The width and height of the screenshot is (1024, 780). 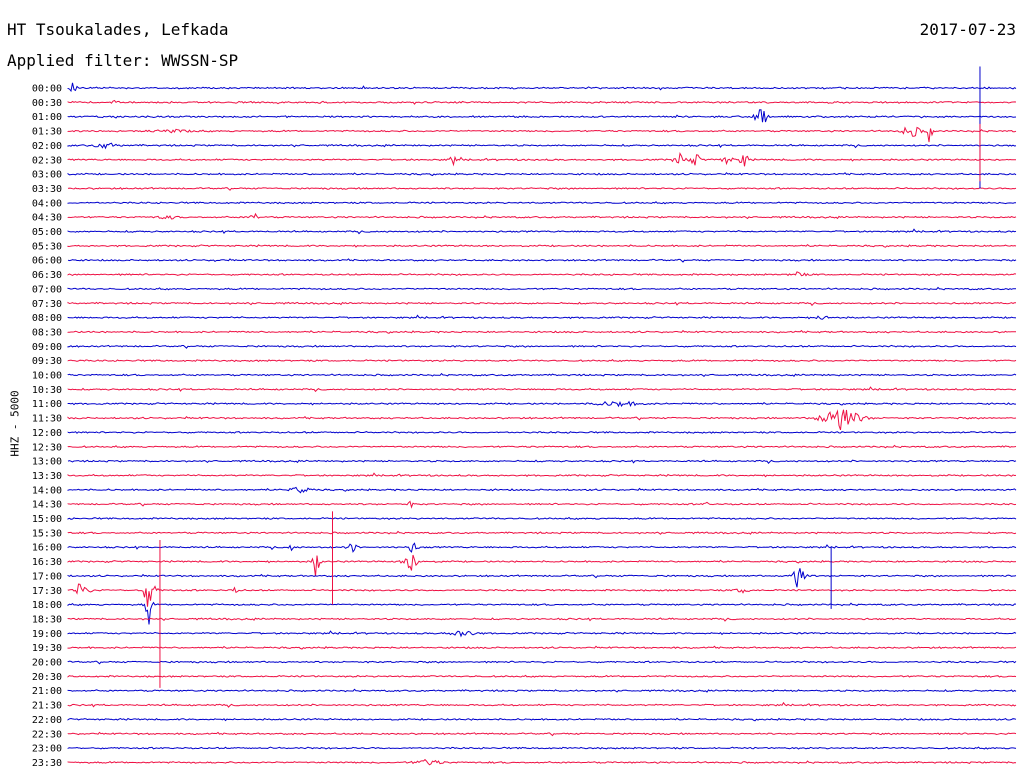 What do you see at coordinates (47, 390) in the screenshot?
I see `row-time-label: 10:30` at bounding box center [47, 390].